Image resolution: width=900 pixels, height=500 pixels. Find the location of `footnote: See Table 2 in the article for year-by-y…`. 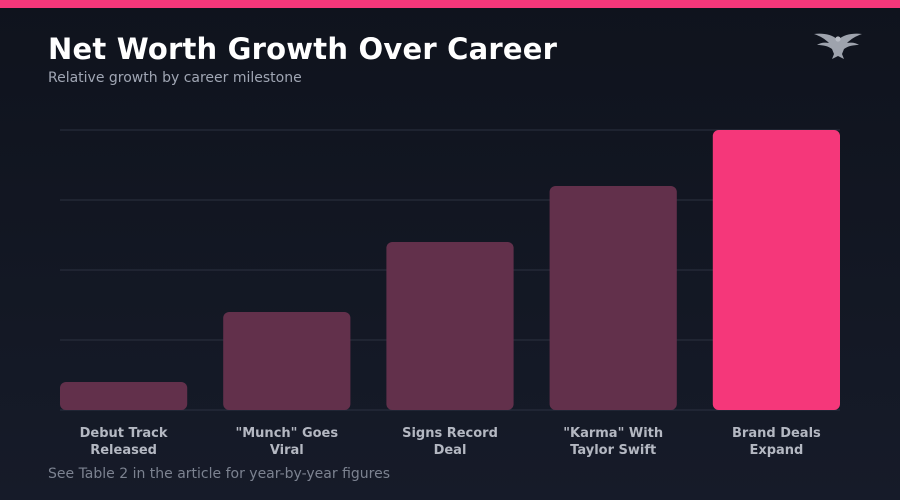

footnote: See Table 2 in the article for year-by-y… is located at coordinates (219, 474).